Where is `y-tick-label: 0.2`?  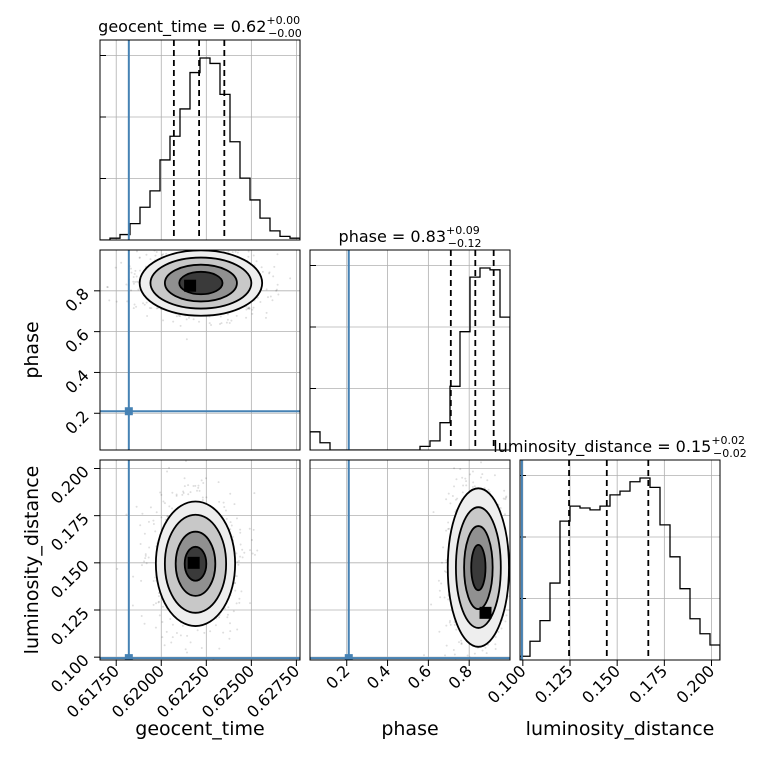 y-tick-label: 0.2 is located at coordinates (76, 422).